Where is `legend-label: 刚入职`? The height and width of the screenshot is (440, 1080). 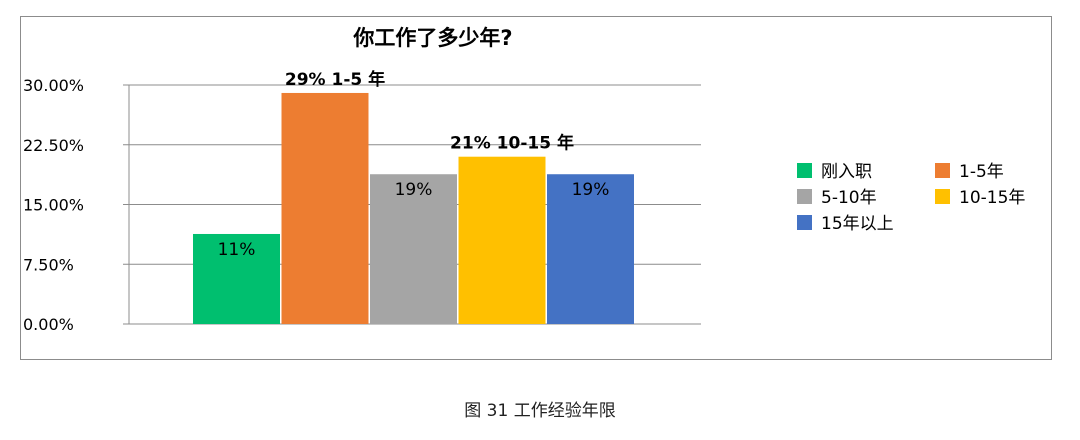
legend-label: 刚入职 is located at coordinates (846, 172).